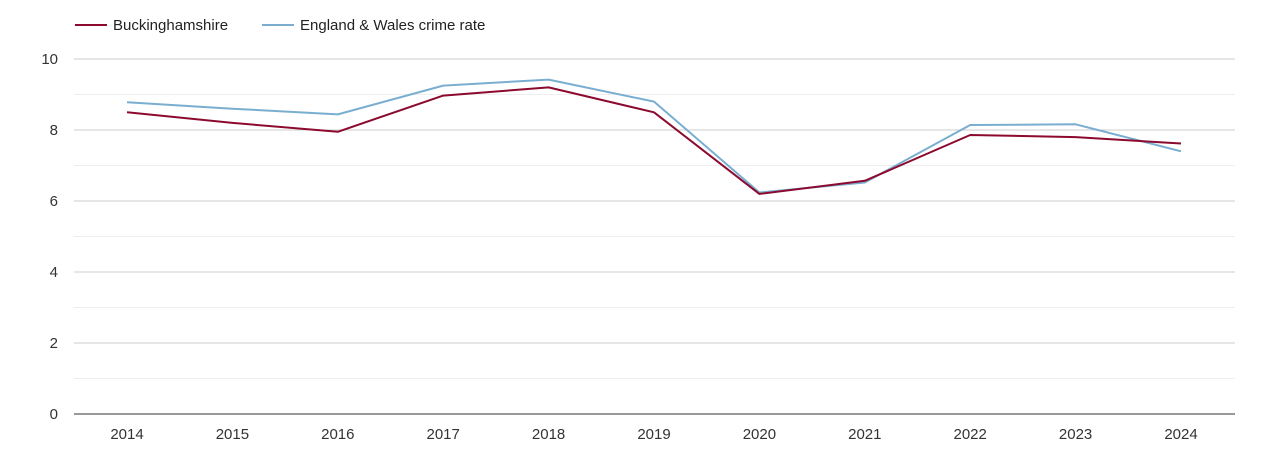 This screenshot has width=1270, height=450. I want to click on x-tick-label: 2015, so click(232, 434).